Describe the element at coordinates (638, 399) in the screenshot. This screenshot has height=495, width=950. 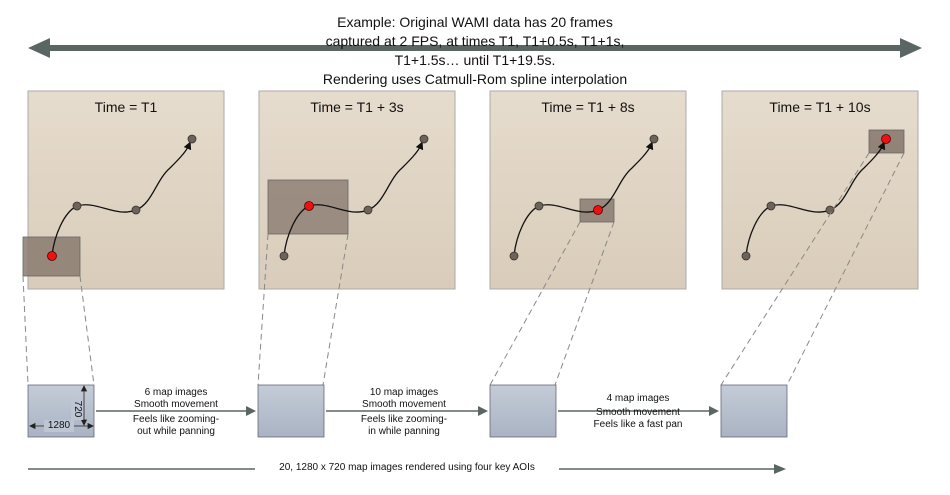
I see `note-line: 4 map images` at that location.